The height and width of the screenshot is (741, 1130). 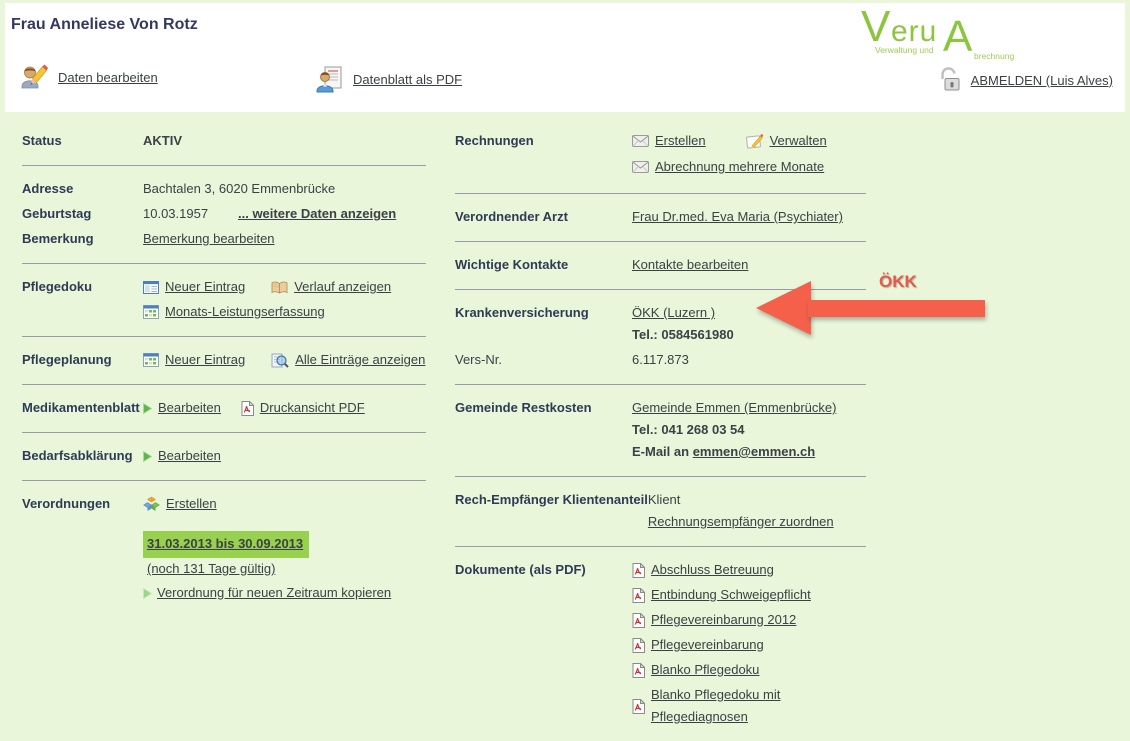 What do you see at coordinates (303, 408) in the screenshot?
I see `medication-print-pdf-link: Druckansicht PDF` at bounding box center [303, 408].